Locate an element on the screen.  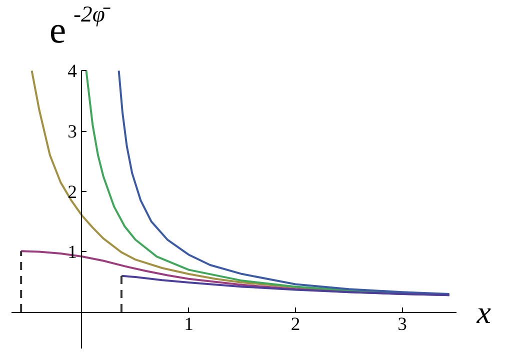
x-tick-label: 1 is located at coordinates (189, 325).